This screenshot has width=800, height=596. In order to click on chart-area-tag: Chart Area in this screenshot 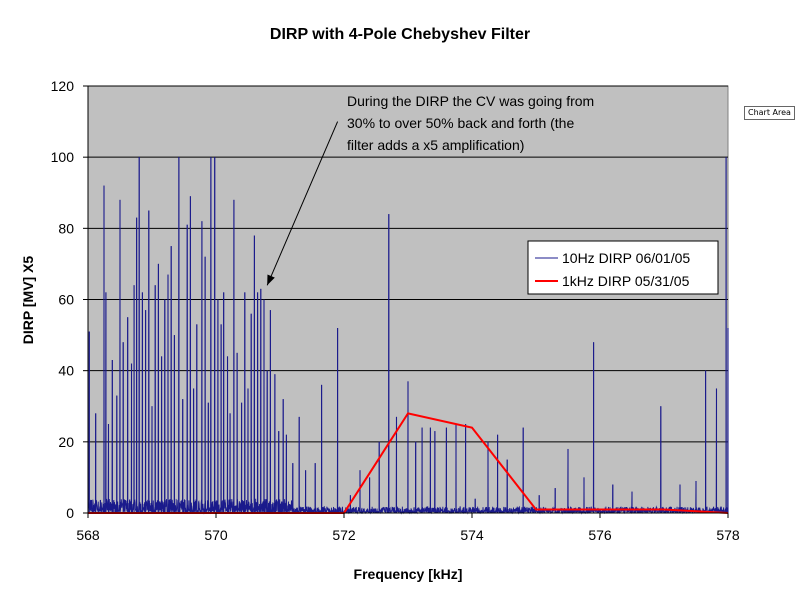, I will do `click(769, 113)`.